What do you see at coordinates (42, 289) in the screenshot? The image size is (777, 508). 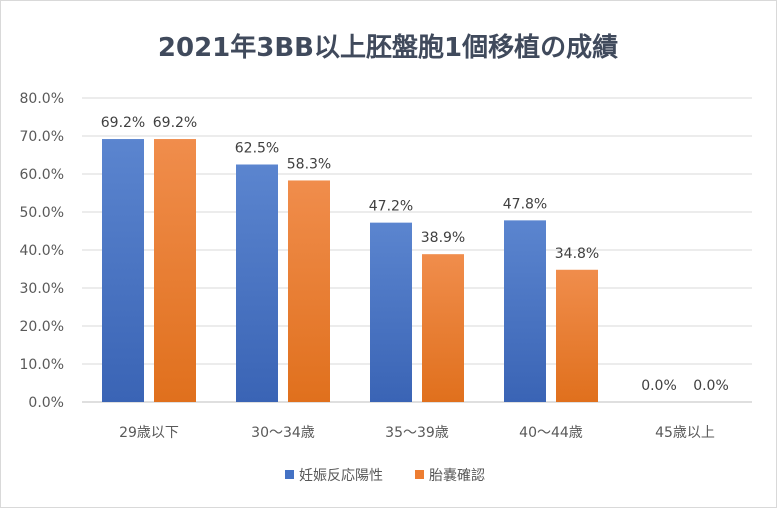 I see `y-tick-label: 30.0%` at bounding box center [42, 289].